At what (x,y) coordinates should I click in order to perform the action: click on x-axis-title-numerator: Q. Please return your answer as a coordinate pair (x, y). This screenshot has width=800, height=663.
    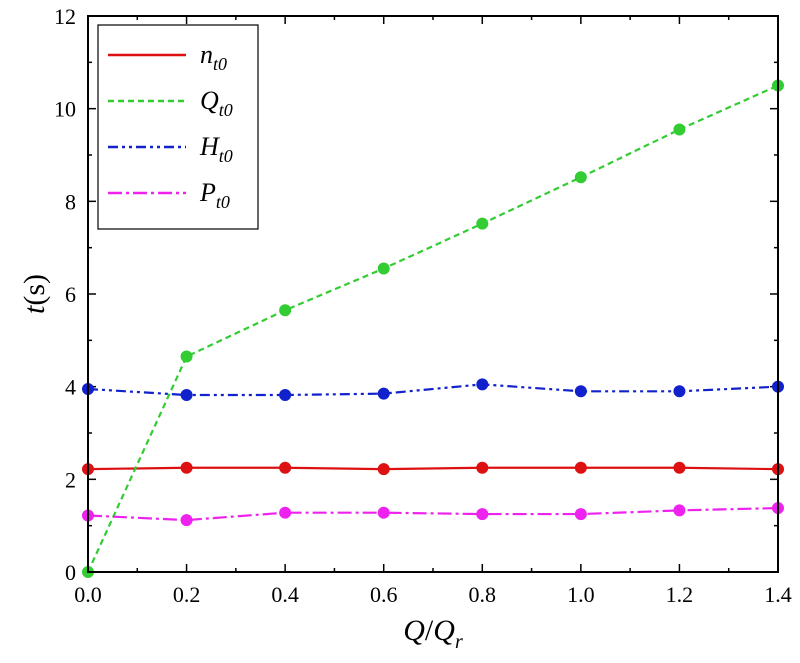
    Looking at the image, I should click on (414, 630).